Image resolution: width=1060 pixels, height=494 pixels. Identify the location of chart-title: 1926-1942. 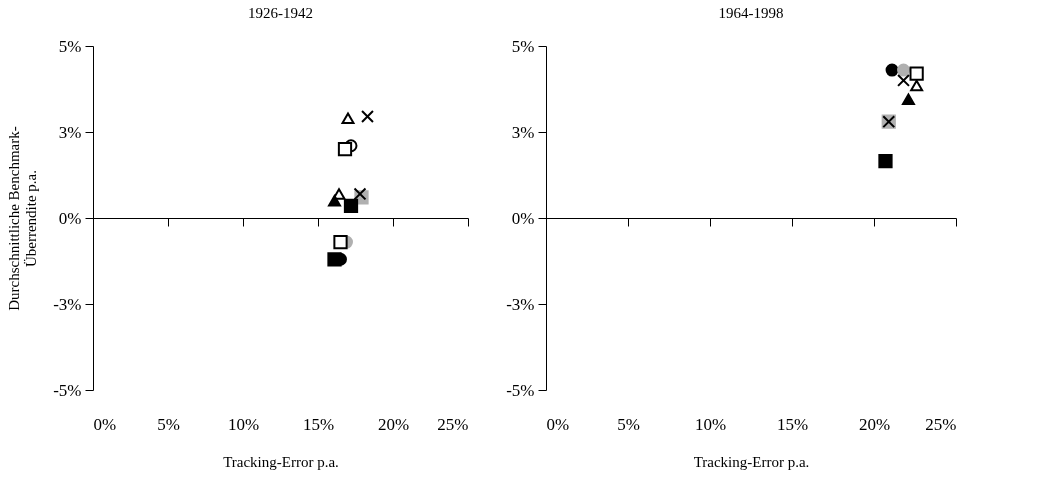
(280, 13).